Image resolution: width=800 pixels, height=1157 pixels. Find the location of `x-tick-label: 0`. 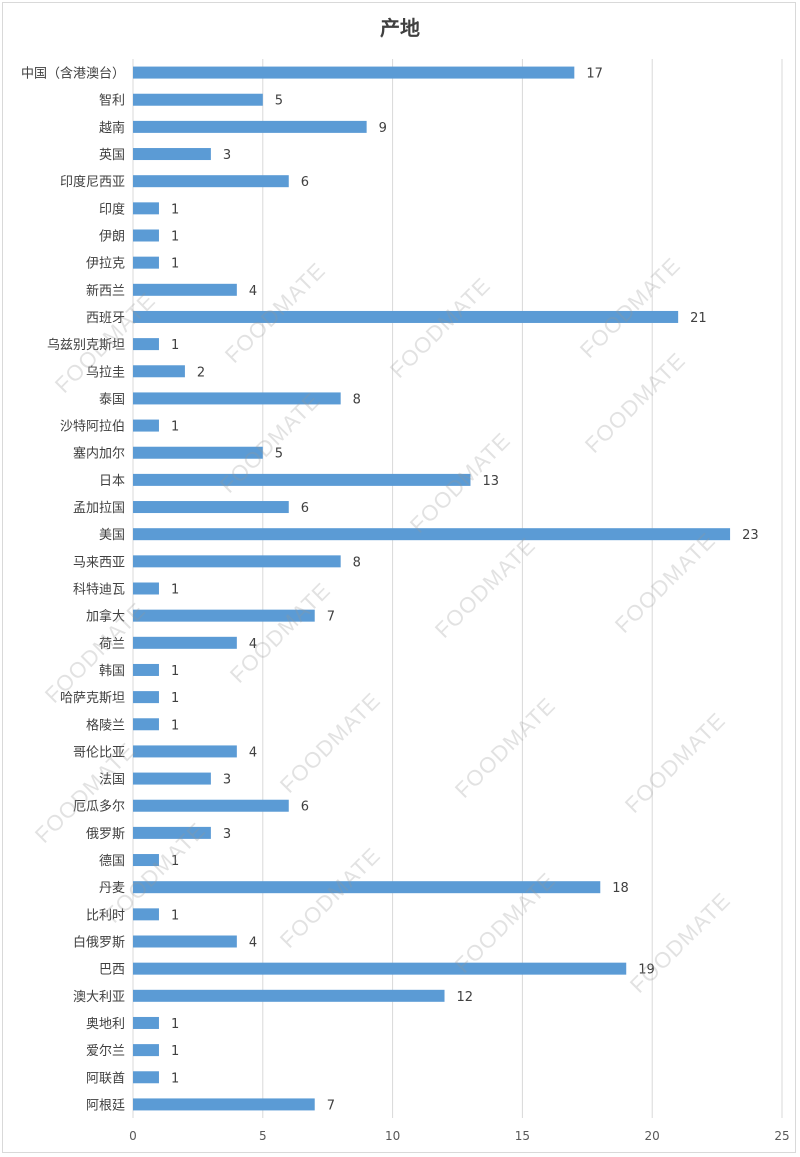

x-tick-label: 0 is located at coordinates (133, 1136).